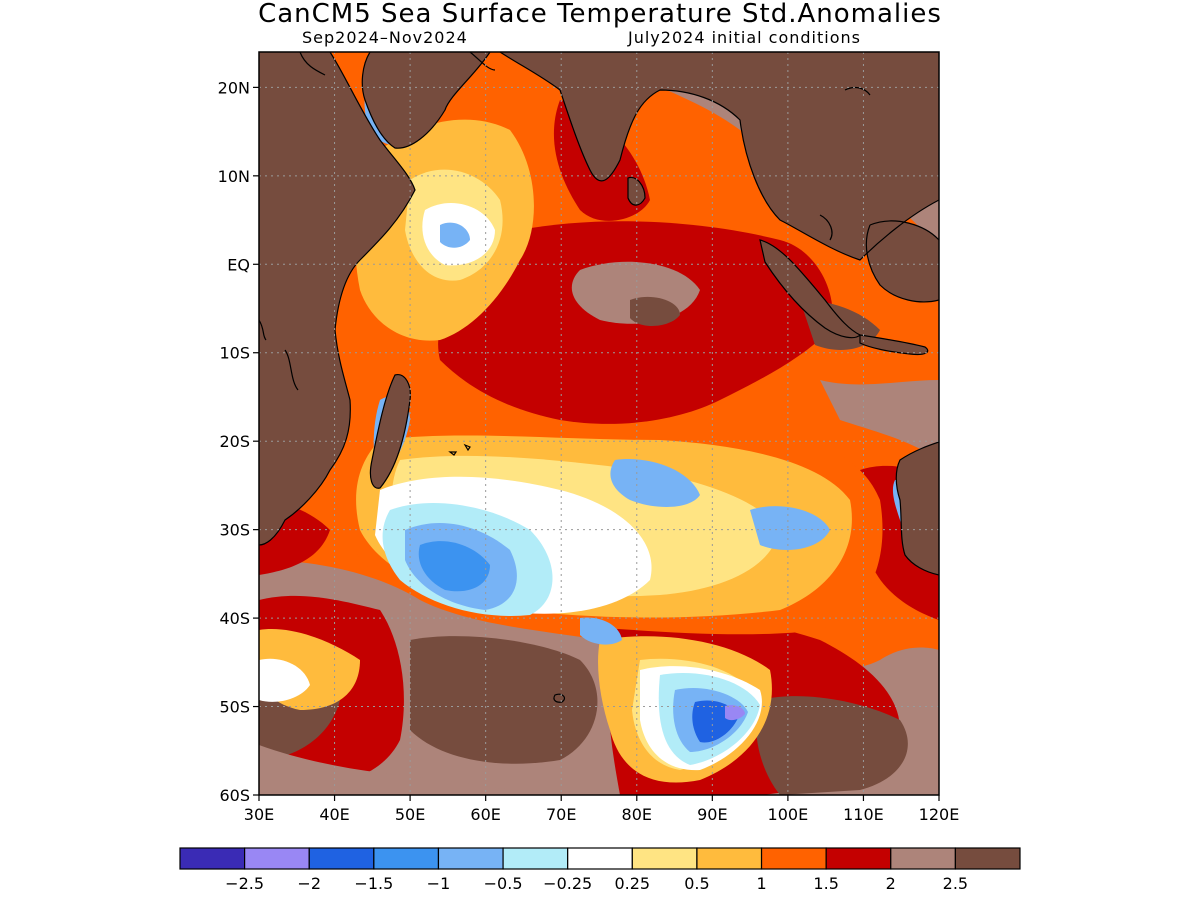  I want to click on legend-label: −1.5, so click(373, 883).